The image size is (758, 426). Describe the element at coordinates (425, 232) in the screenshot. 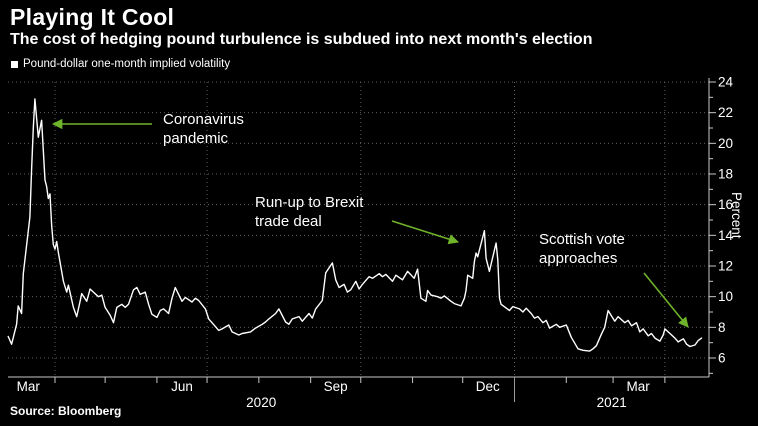

I see `annotation-arrow-brexit-trade-deal` at that location.